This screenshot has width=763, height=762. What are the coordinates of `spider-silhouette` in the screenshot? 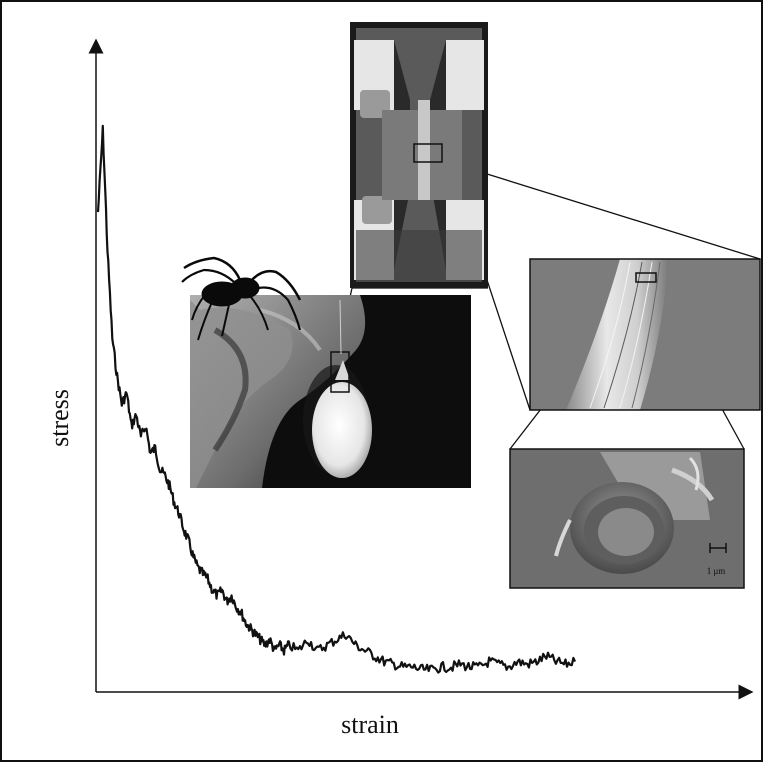 It's located at (241, 298).